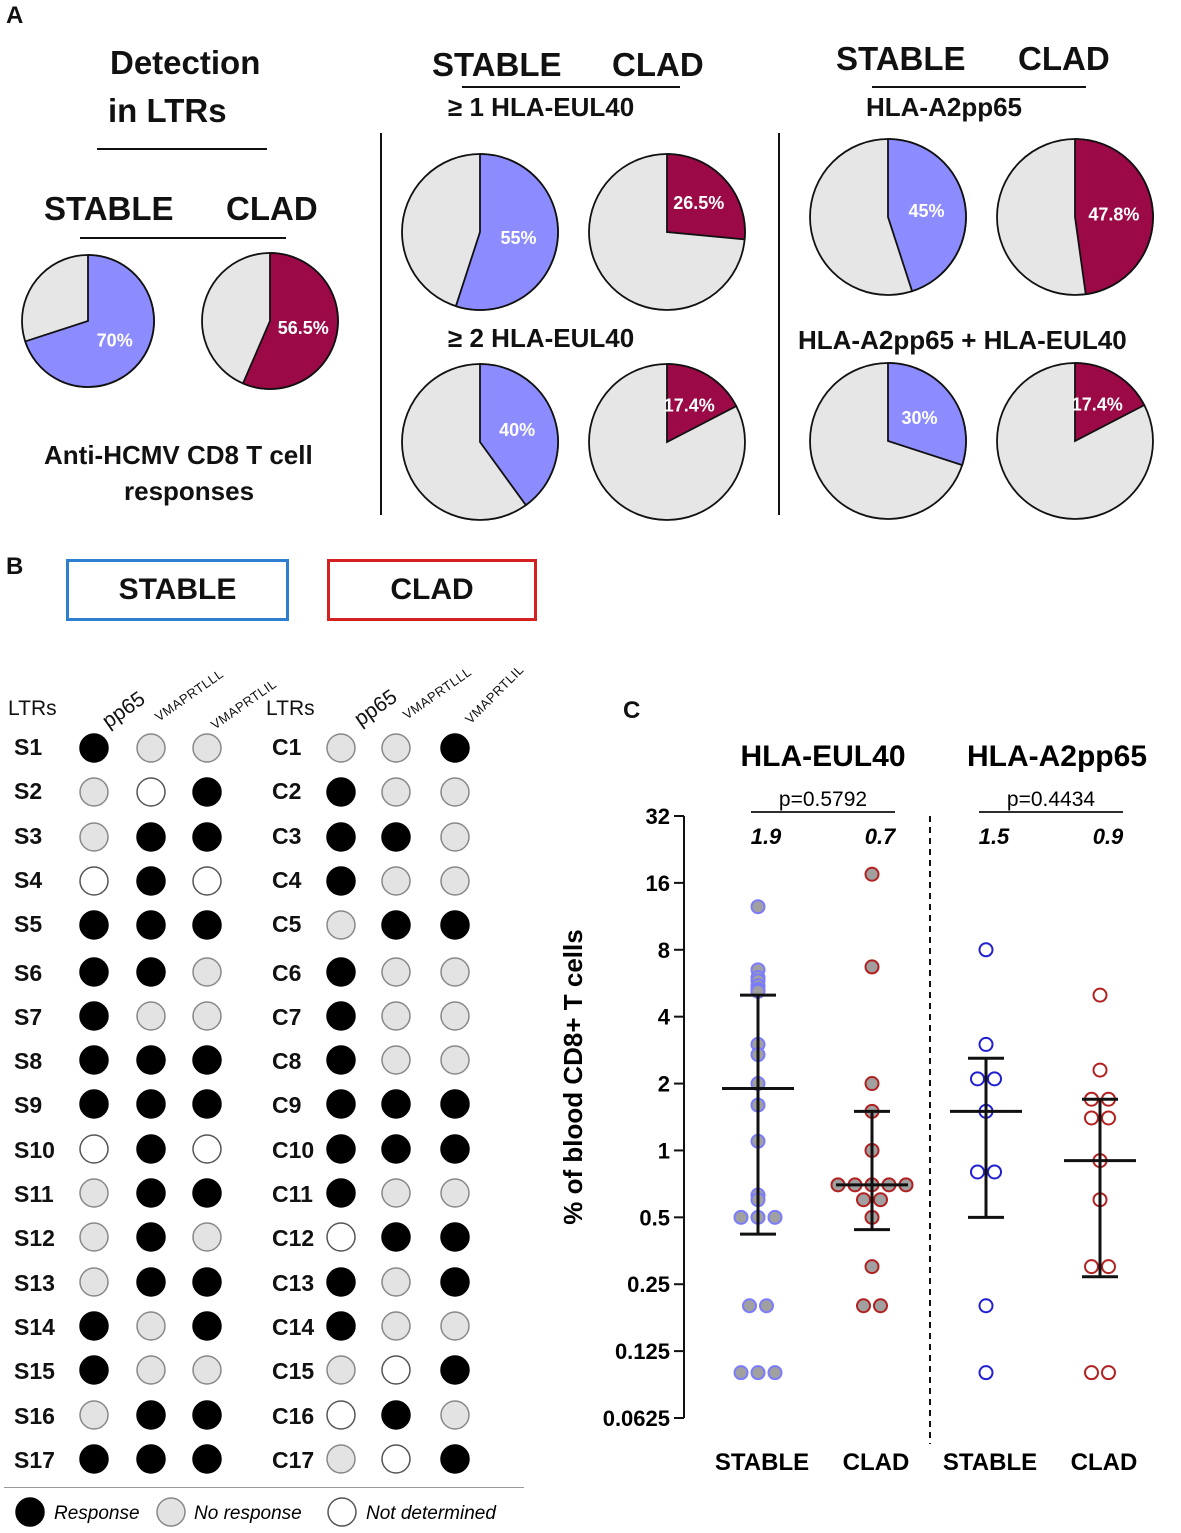  What do you see at coordinates (455, 792) in the screenshot?
I see `clad-C2-3-marker` at bounding box center [455, 792].